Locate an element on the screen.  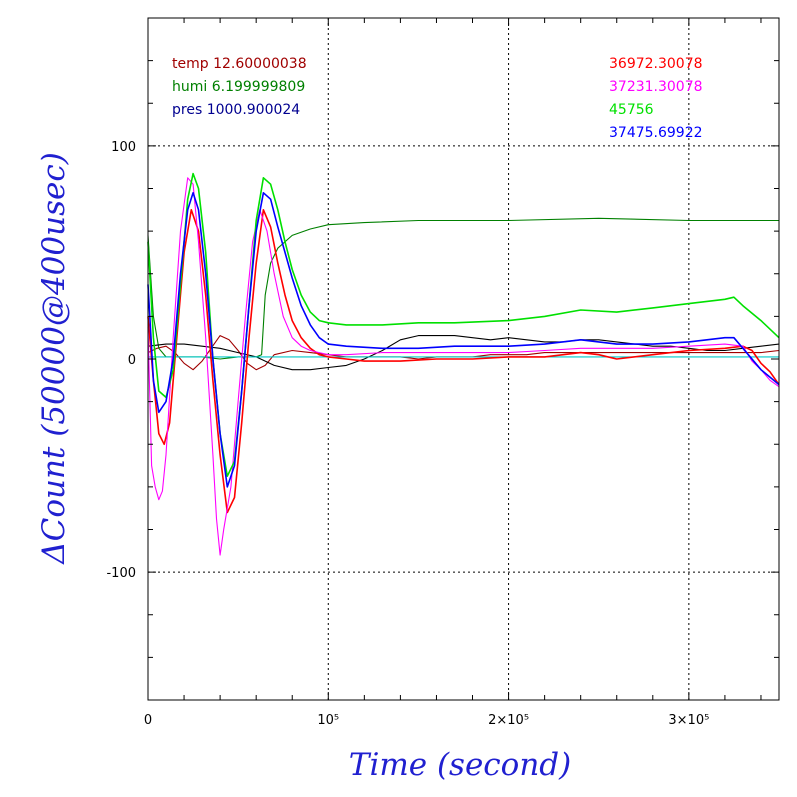
x-tick-label: 3×10⁵ is located at coordinates (688, 720).